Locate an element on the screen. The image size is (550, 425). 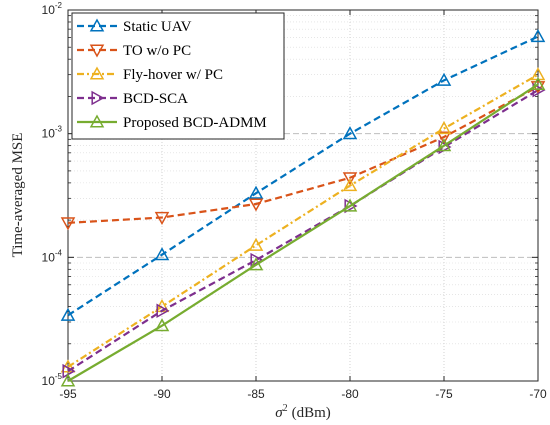
x-tick-label: -85 is located at coordinates (256, 394).